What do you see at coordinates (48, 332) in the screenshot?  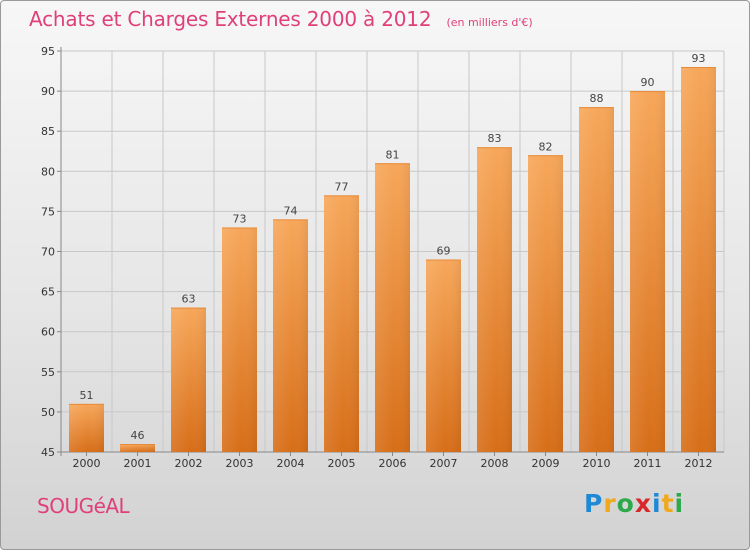 I see `y-tick-label: 60` at bounding box center [48, 332].